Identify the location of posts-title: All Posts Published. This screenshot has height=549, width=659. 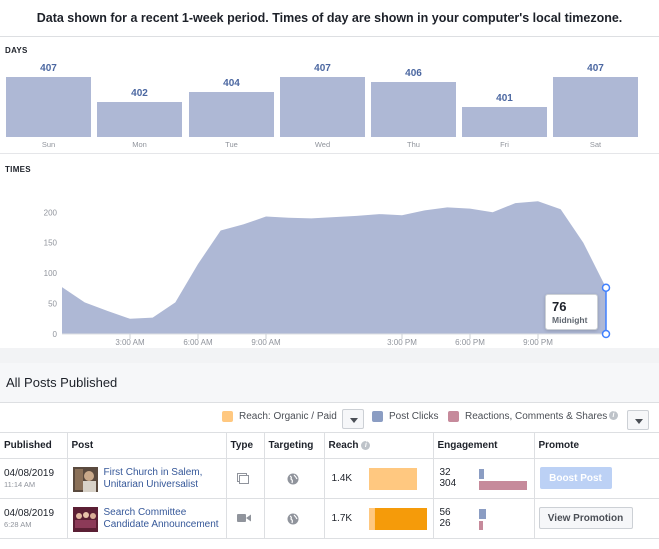
(62, 382).